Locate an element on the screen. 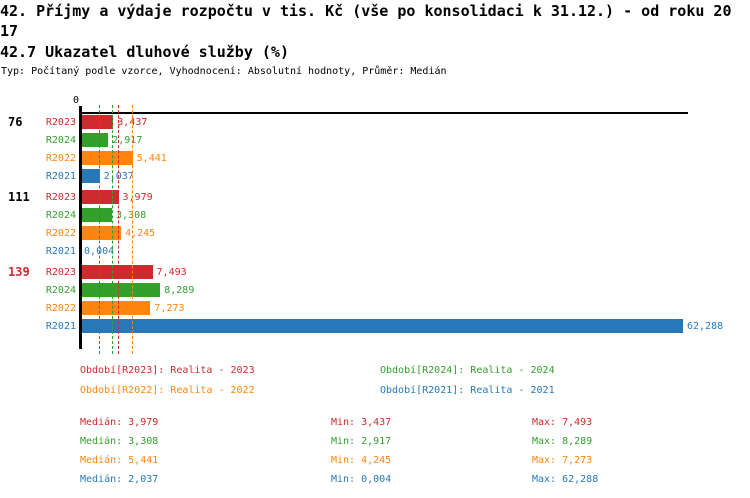 Image resolution: width=750 pixels, height=498 pixels. y-axis-line is located at coordinates (80, 227).